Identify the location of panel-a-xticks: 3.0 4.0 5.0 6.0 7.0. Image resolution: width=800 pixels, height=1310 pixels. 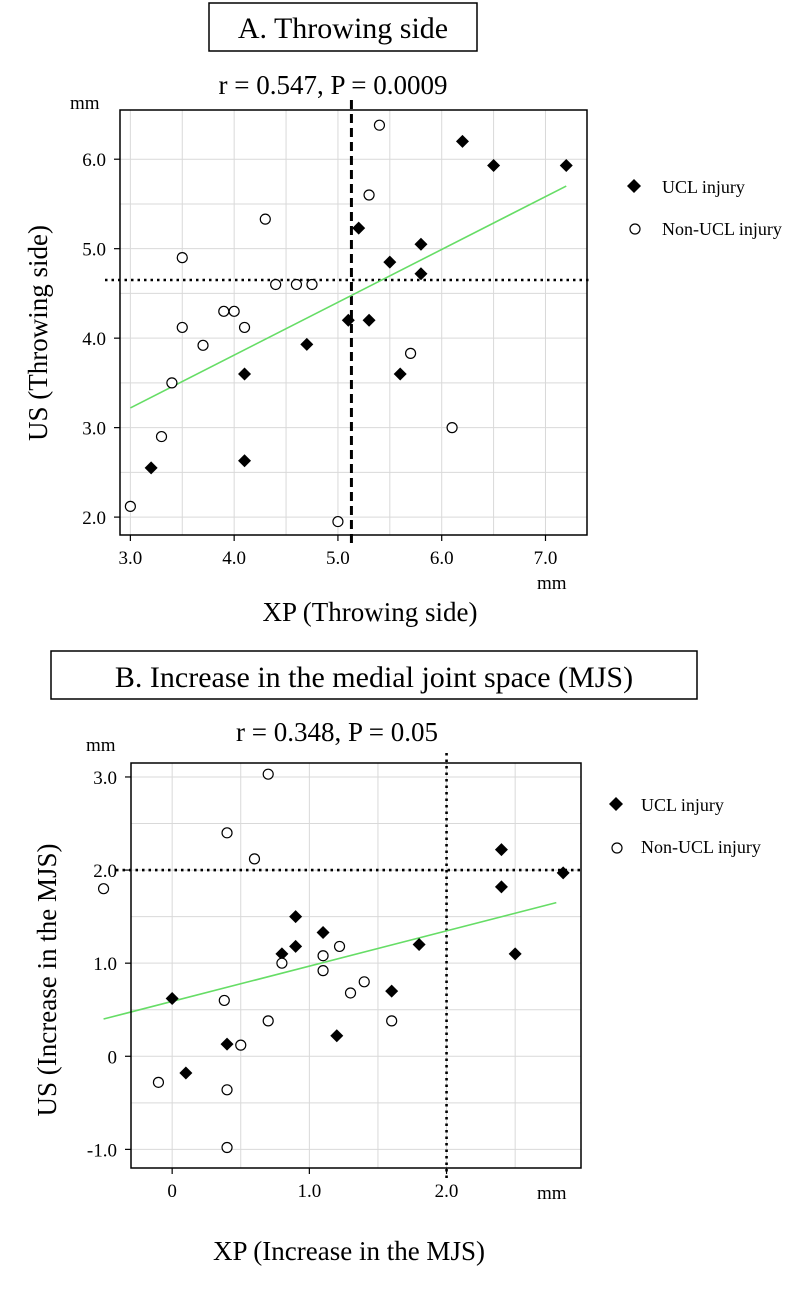
(338, 552).